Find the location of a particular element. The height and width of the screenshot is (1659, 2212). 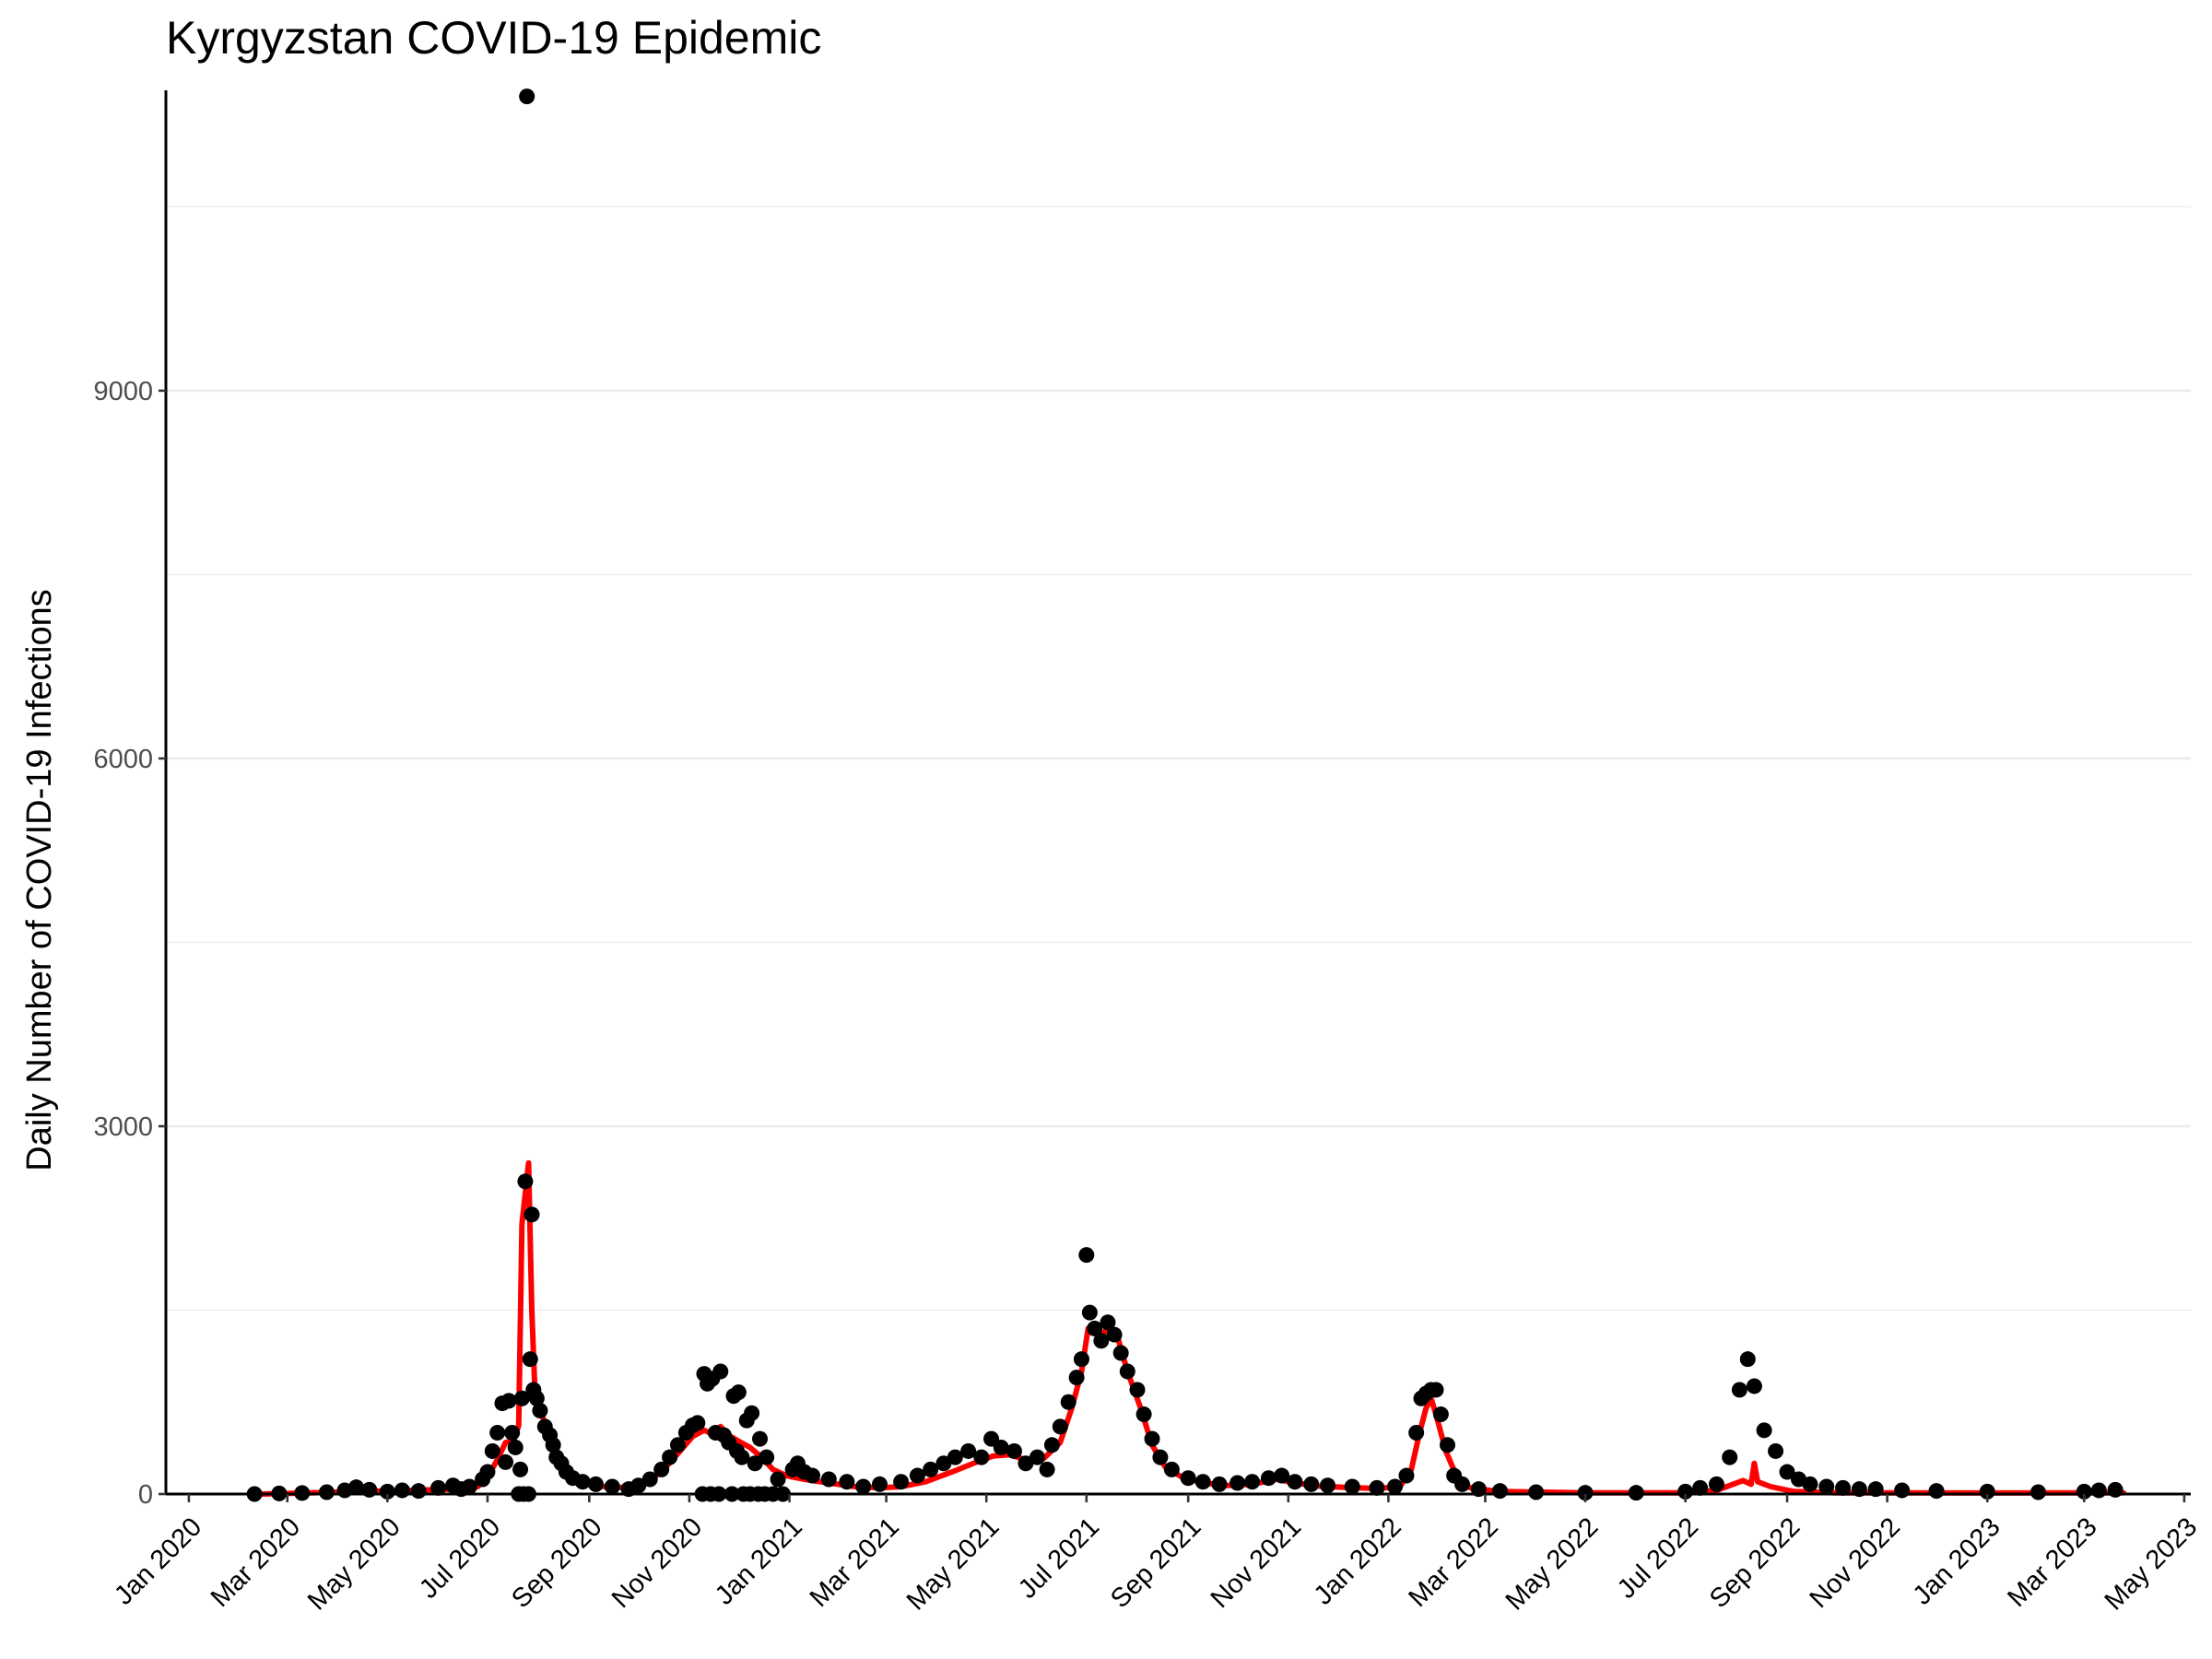

x-tick-label: Nov 2022 is located at coordinates (1855, 1563).